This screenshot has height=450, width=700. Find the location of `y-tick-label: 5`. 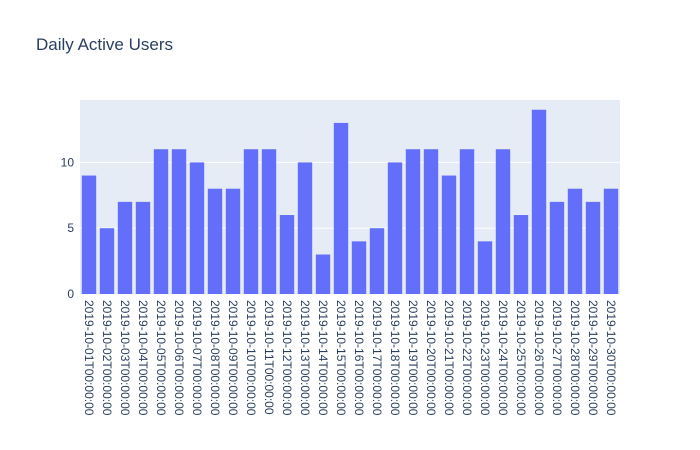

y-tick-label: 5 is located at coordinates (70, 228).